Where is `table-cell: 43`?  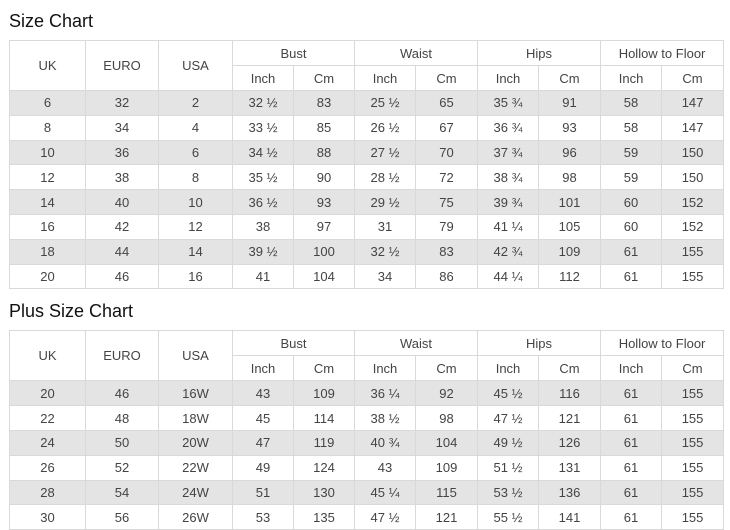 table-cell: 43 is located at coordinates (385, 467).